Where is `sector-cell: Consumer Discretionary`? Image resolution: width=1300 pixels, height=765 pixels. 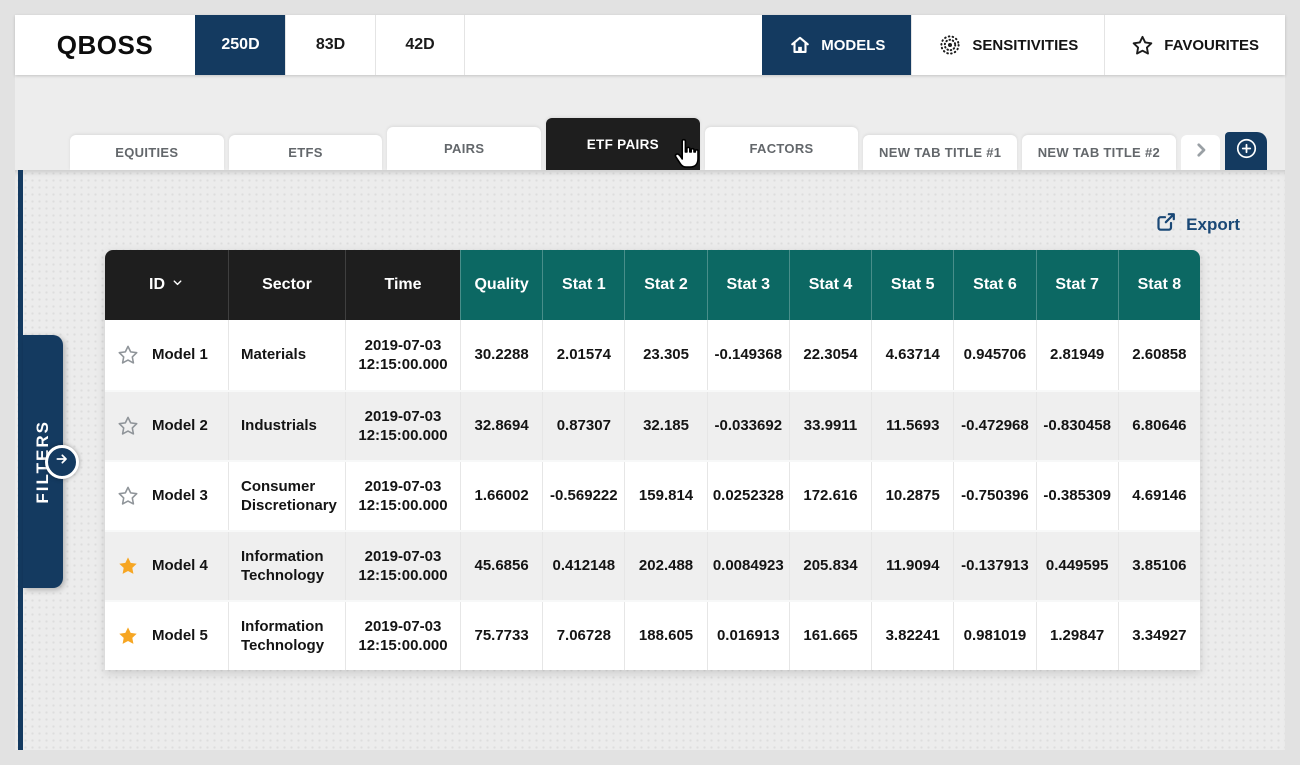 sector-cell: Consumer Discretionary is located at coordinates (286, 496).